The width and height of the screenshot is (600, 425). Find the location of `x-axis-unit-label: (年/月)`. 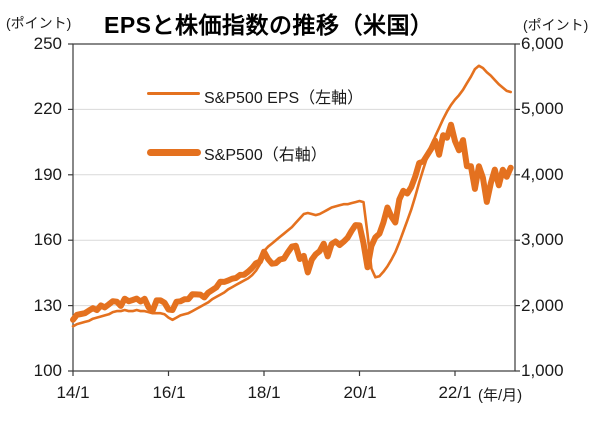

x-axis-unit-label: (年/月) is located at coordinates (500, 395).